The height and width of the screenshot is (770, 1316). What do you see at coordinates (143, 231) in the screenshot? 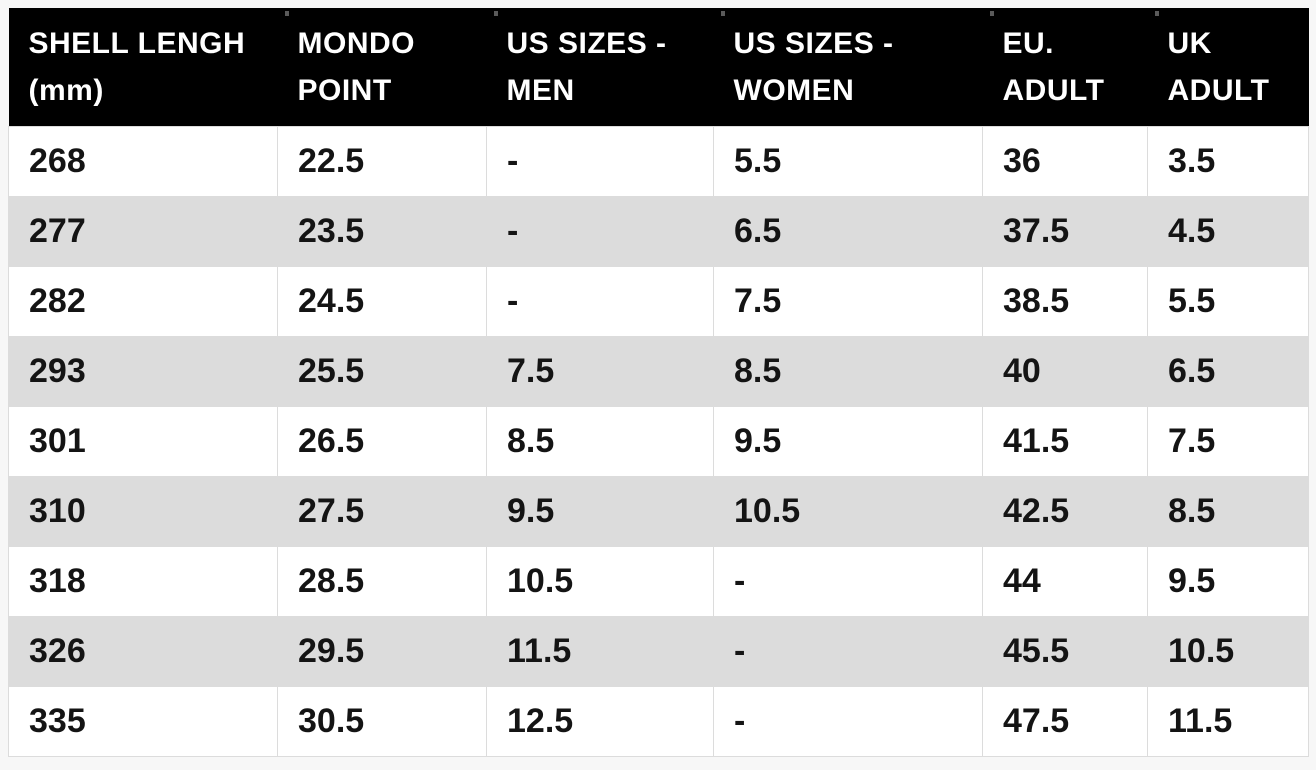
I see `table-cell: 277` at bounding box center [143, 231].